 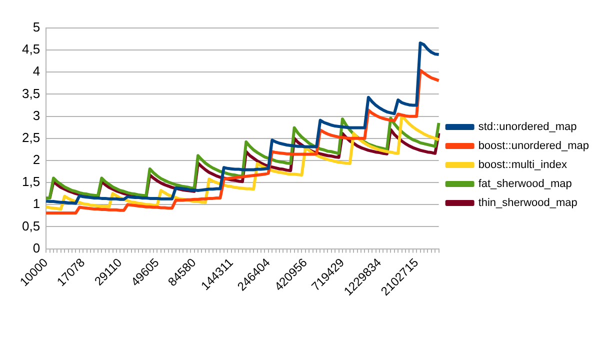 I want to click on legend-label: boost::unordered_map, so click(x=533, y=146).